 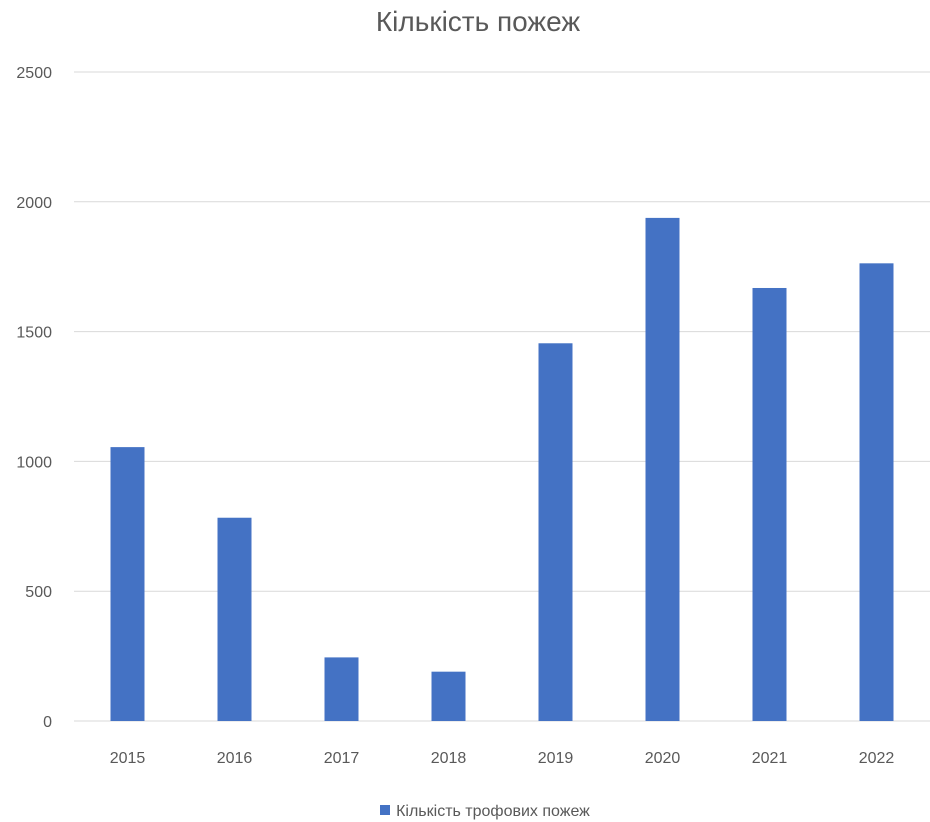 I want to click on y-tick-label: 1000, so click(x=34, y=462).